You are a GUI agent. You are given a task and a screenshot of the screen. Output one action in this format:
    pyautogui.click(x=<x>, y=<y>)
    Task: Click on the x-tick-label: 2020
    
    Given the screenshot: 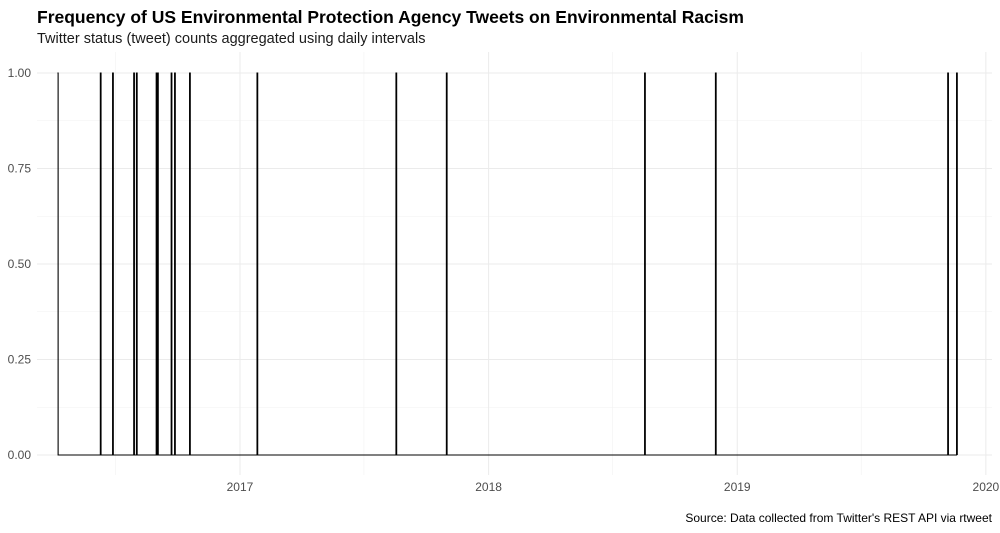 What is the action you would take?
    pyautogui.click(x=986, y=487)
    